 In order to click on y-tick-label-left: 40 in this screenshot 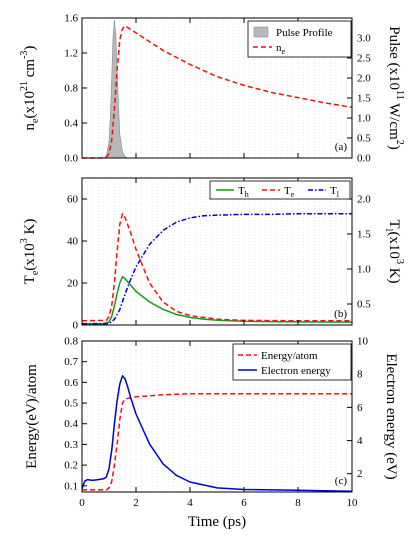, I will do `click(73, 242)`.